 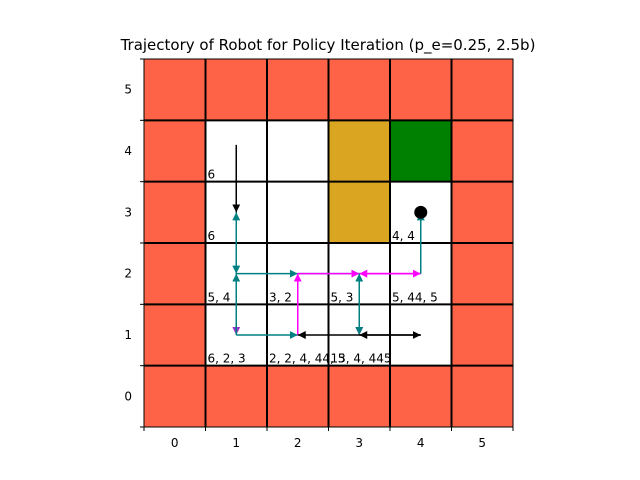 I want to click on x-tick-label: 3, so click(x=359, y=443).